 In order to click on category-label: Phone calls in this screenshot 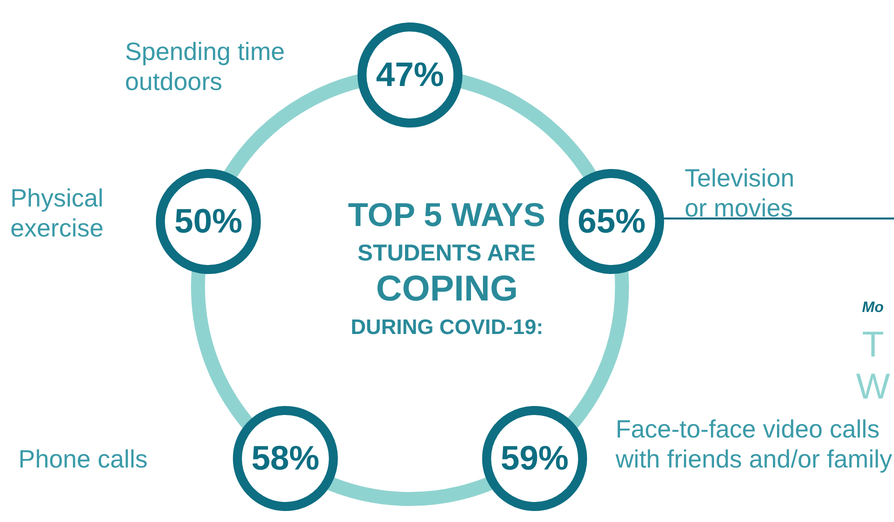, I will do `click(83, 460)`.